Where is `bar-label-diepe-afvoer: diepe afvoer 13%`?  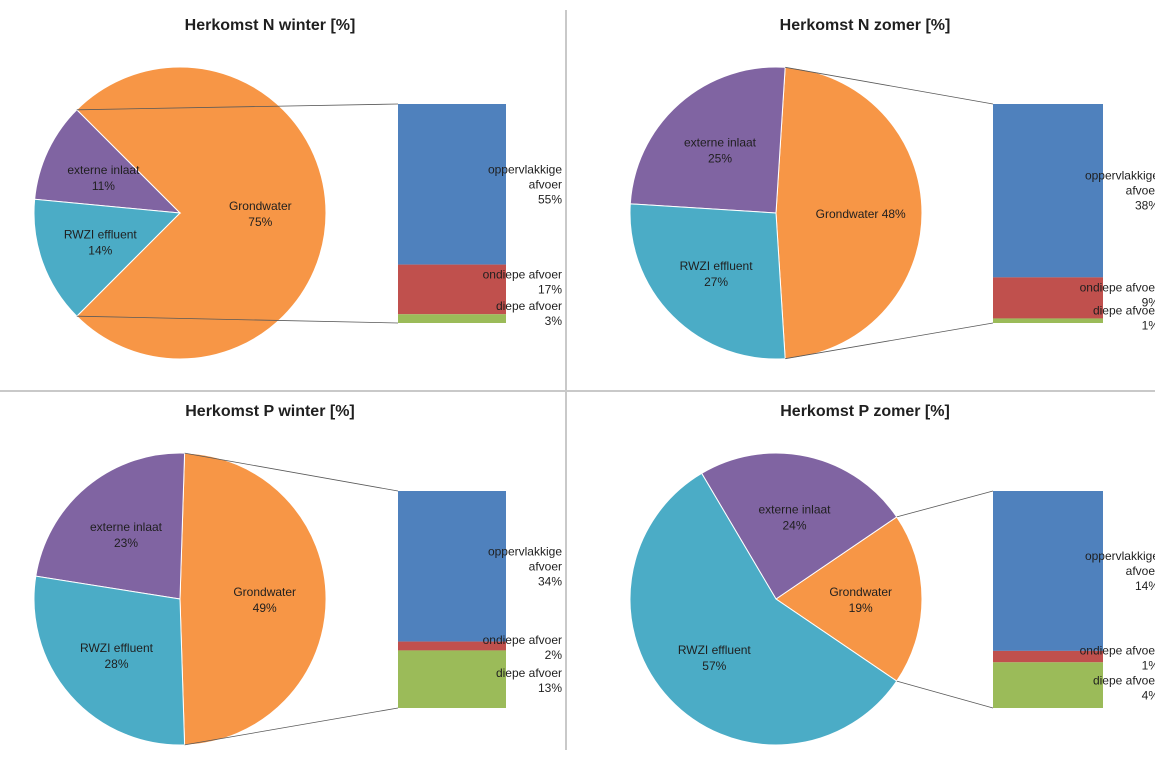 bar-label-diepe-afvoer: diepe afvoer 13% is located at coordinates (529, 680).